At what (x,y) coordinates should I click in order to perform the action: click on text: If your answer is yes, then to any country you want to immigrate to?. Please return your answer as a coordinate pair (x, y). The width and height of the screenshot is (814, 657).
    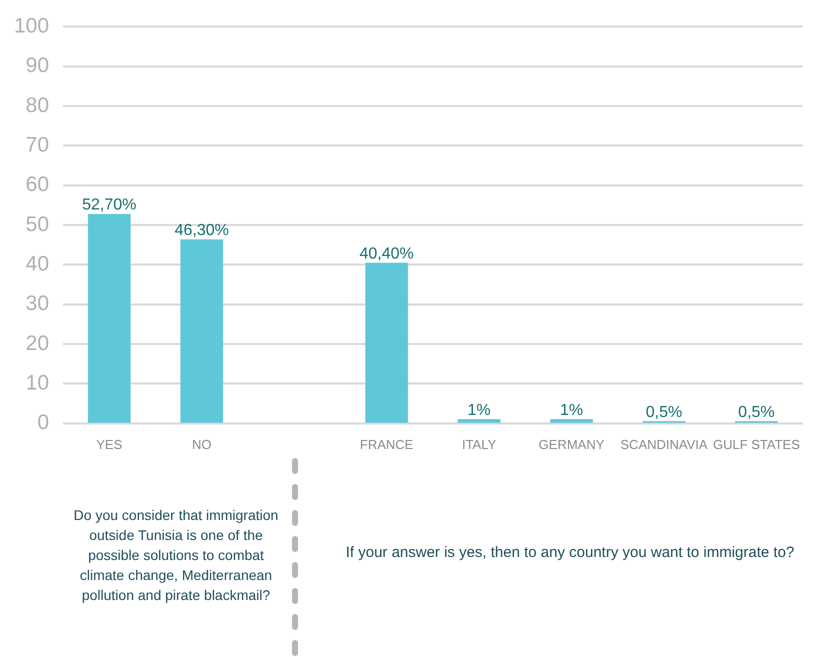
    Looking at the image, I should click on (570, 553).